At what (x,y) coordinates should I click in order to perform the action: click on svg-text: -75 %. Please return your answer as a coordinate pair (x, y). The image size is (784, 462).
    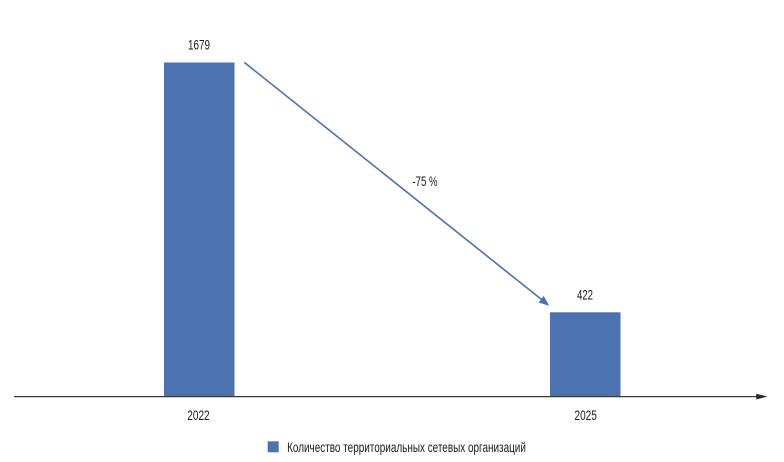
    Looking at the image, I should click on (425, 181).